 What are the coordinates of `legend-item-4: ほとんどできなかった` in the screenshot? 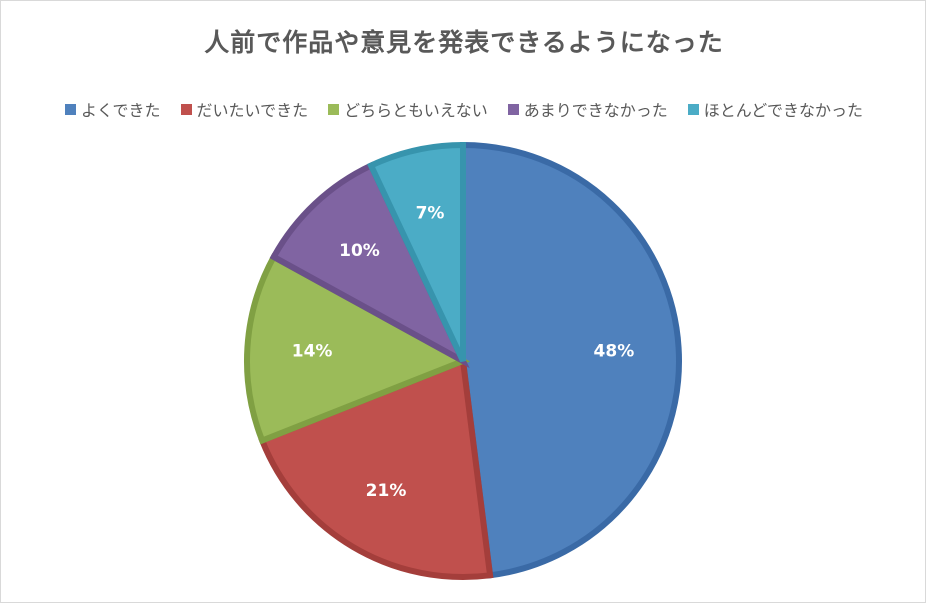 It's located at (775, 109).